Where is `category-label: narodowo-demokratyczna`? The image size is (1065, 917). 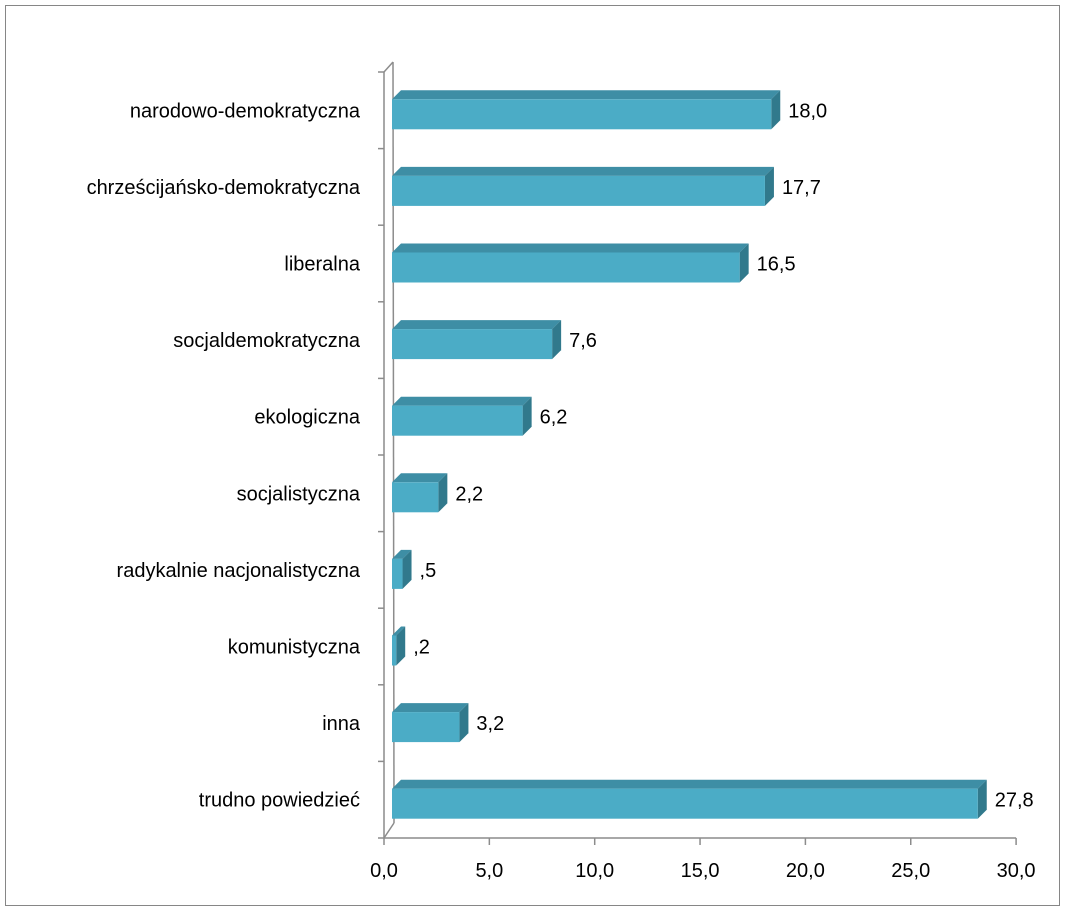 category-label: narodowo-demokratyczna is located at coordinates (245, 111).